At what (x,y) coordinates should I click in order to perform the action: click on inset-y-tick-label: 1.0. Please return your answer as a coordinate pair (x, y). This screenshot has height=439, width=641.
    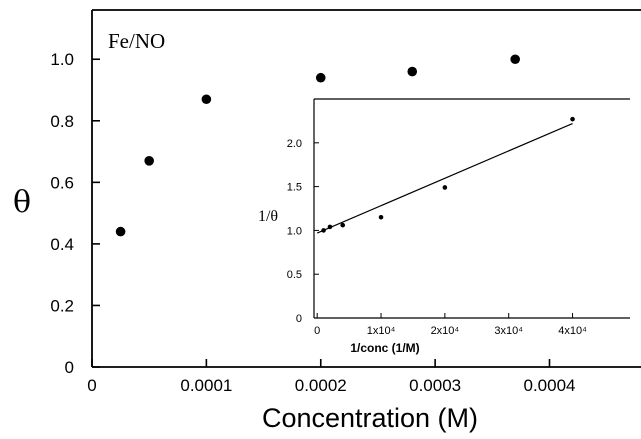
    Looking at the image, I should click on (294, 231).